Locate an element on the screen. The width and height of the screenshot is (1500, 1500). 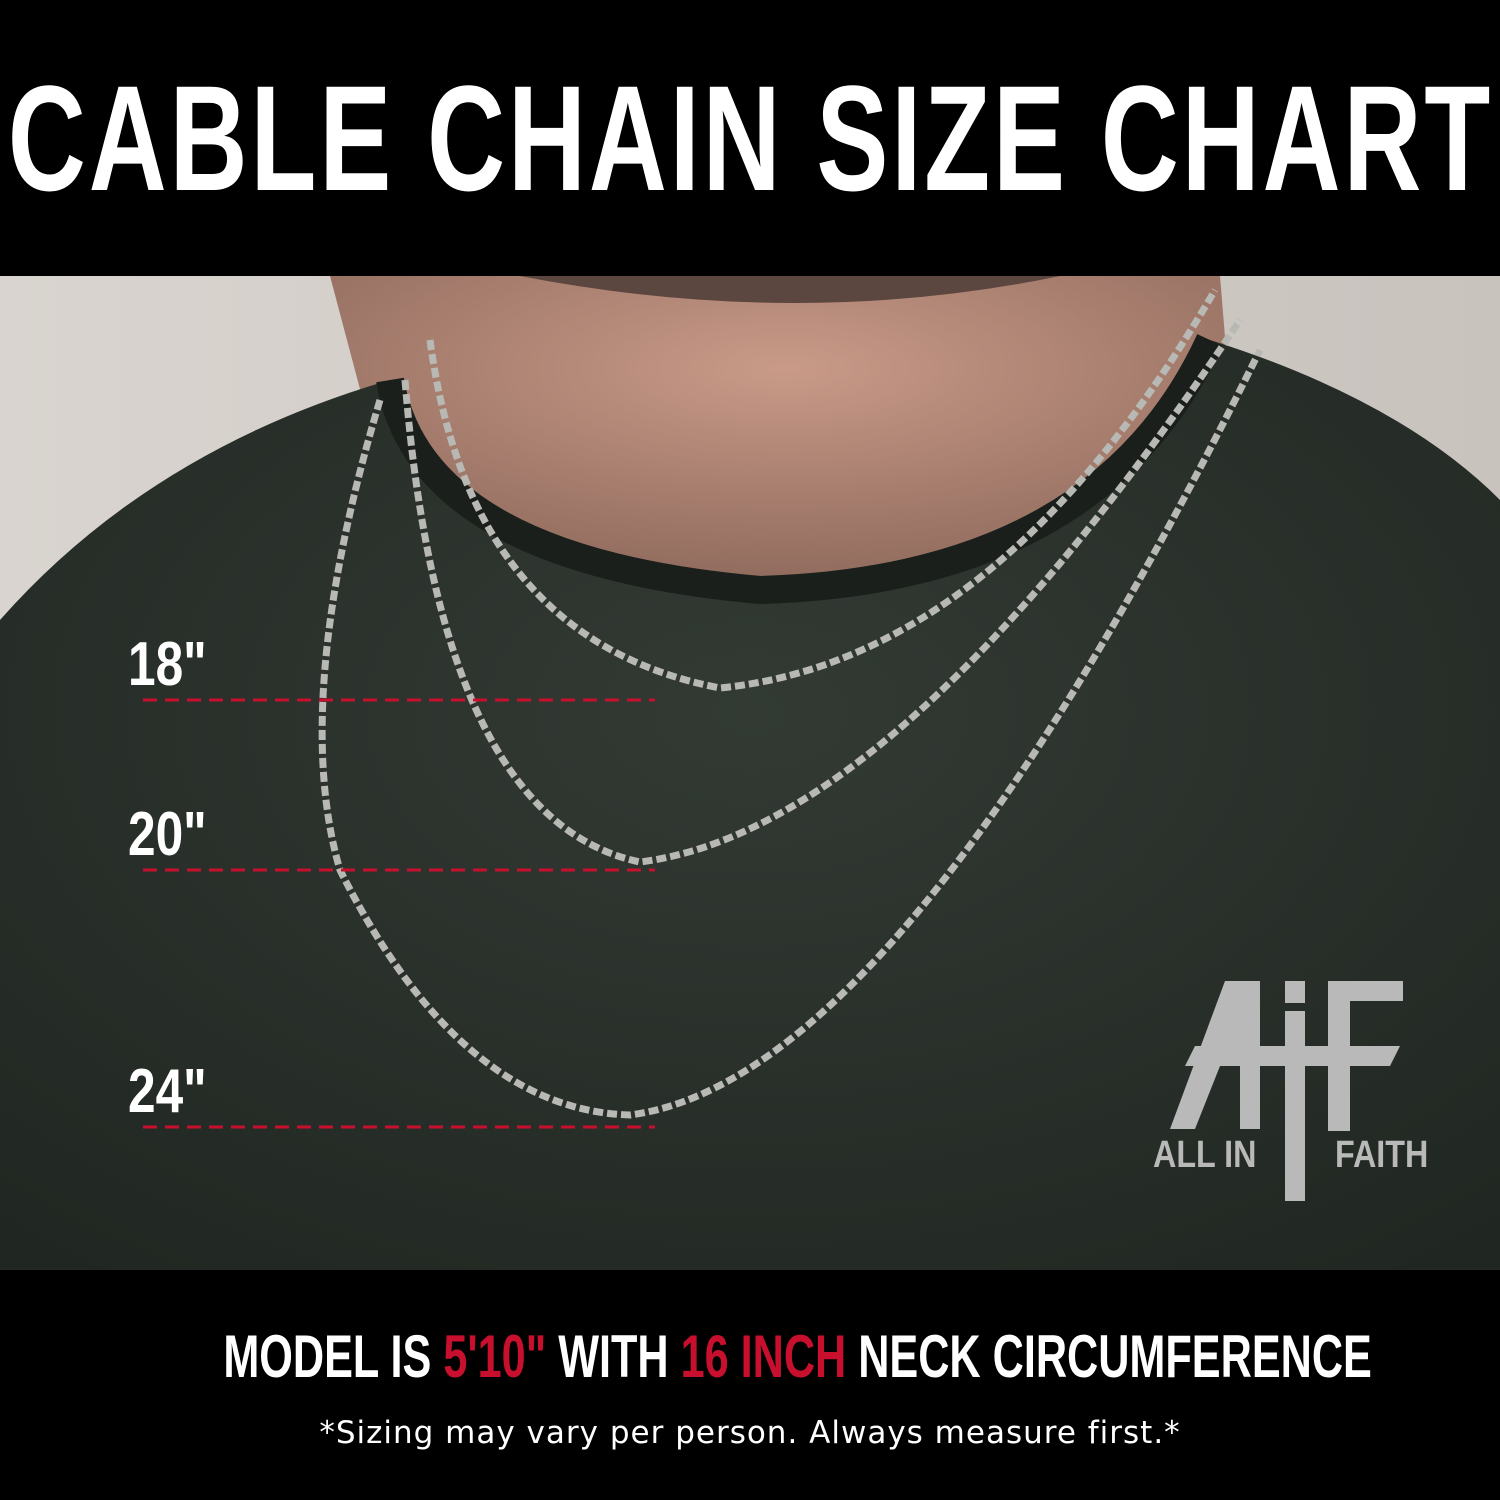
model-prefix: MODEL IS is located at coordinates (333, 1356).